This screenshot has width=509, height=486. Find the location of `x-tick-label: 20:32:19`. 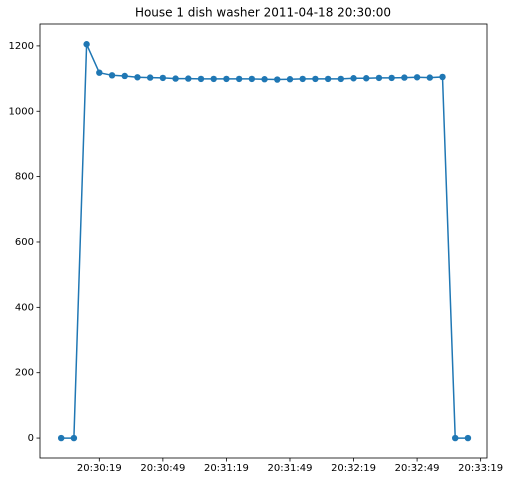

x-tick-label: 20:32:19 is located at coordinates (353, 468).